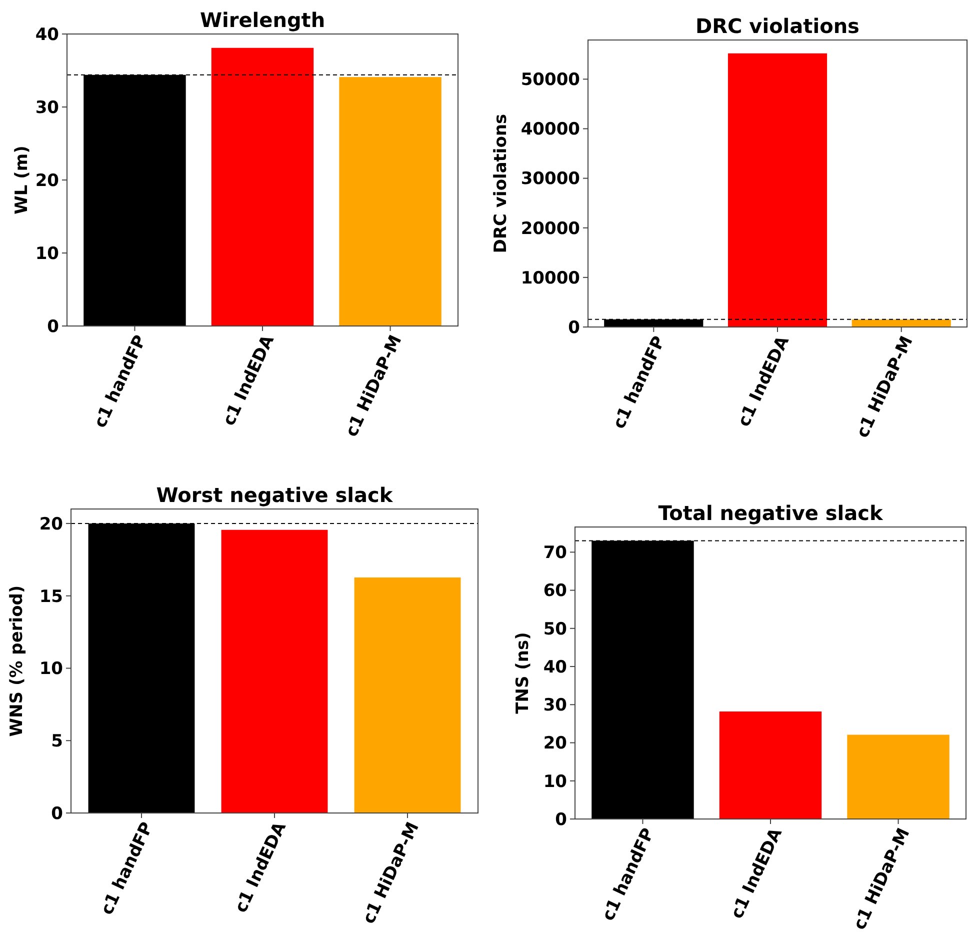 This screenshot has height=932, width=968. Describe the element at coordinates (550, 80) in the screenshot. I see `y-tick-label: 50000` at that location.